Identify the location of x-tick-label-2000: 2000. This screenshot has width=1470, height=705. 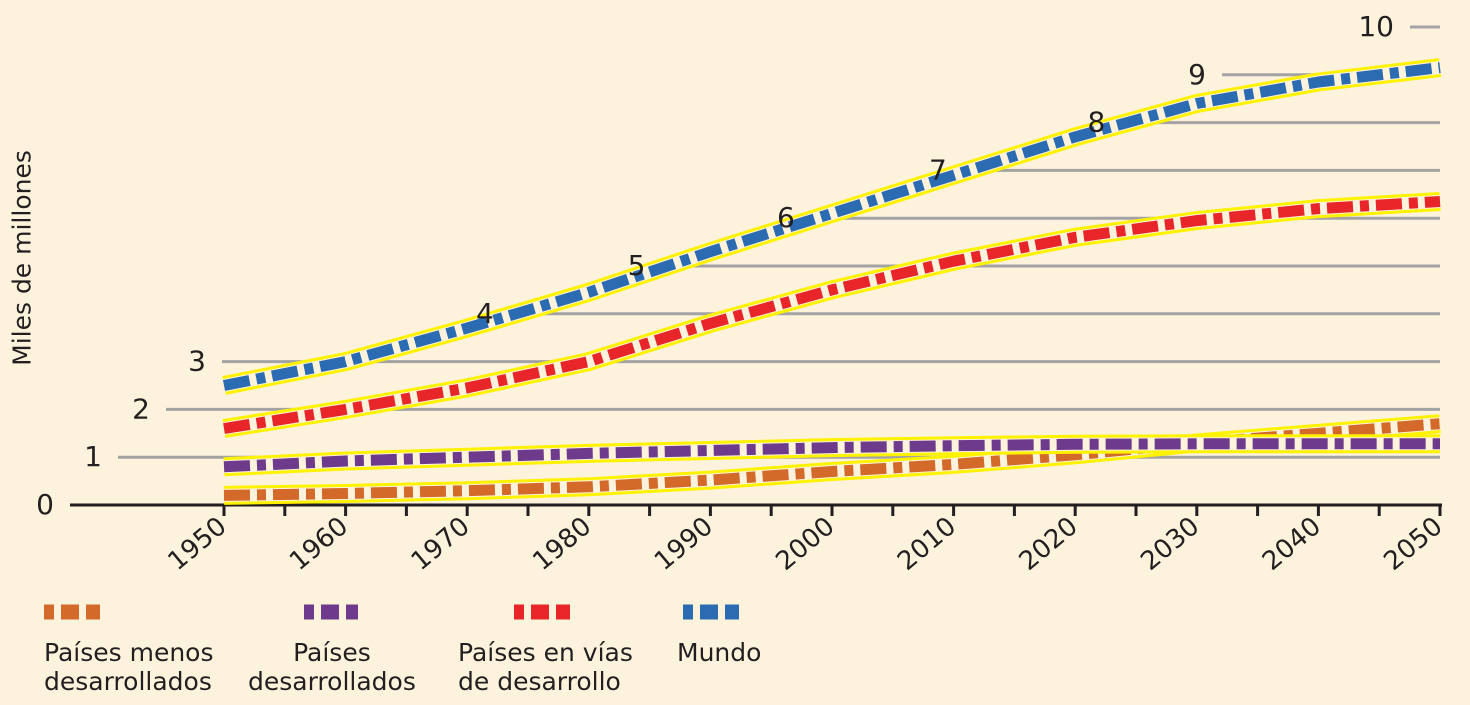
(806, 544).